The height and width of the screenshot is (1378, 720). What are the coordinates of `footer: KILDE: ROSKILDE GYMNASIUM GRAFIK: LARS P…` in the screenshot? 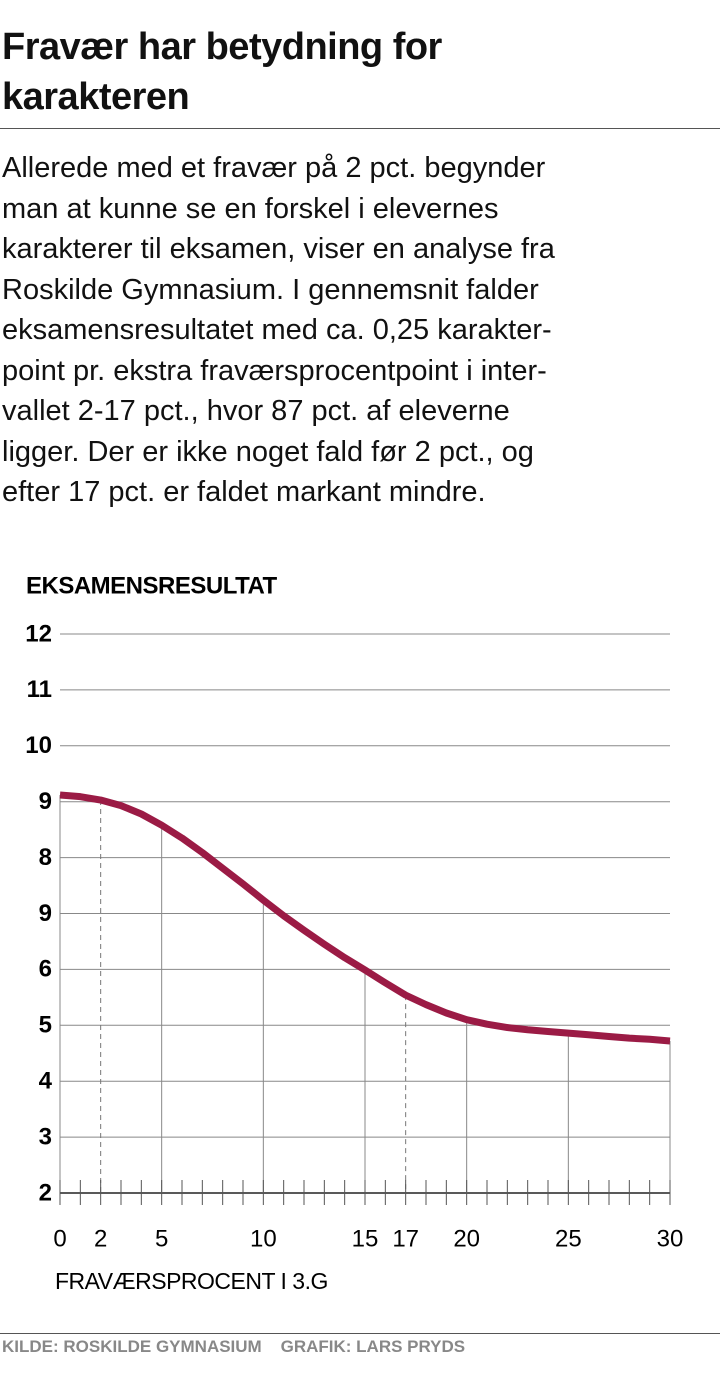 It's located at (234, 1346).